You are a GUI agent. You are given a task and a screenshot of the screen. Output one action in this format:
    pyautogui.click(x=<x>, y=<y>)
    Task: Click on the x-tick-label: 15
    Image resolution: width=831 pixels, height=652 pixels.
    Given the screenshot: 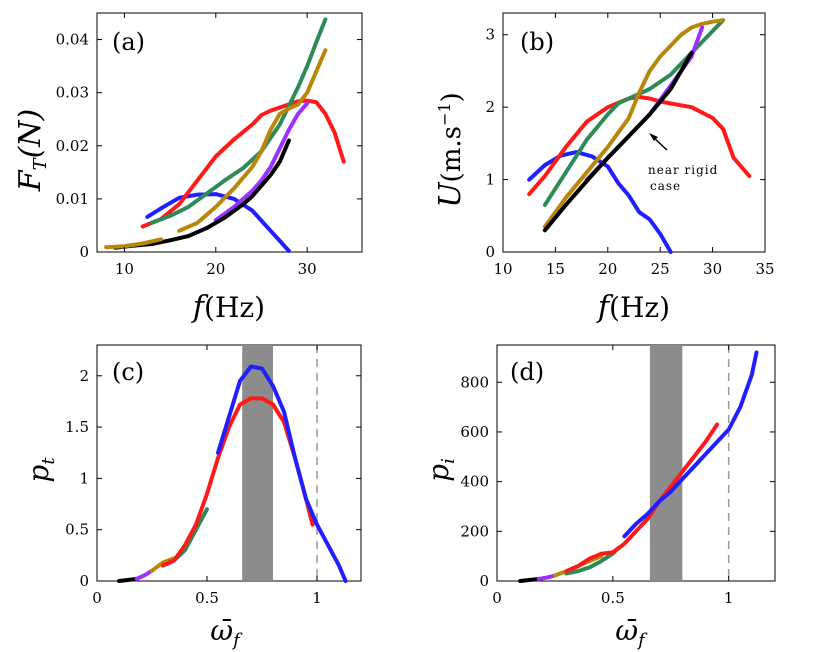 What is the action you would take?
    pyautogui.click(x=555, y=269)
    